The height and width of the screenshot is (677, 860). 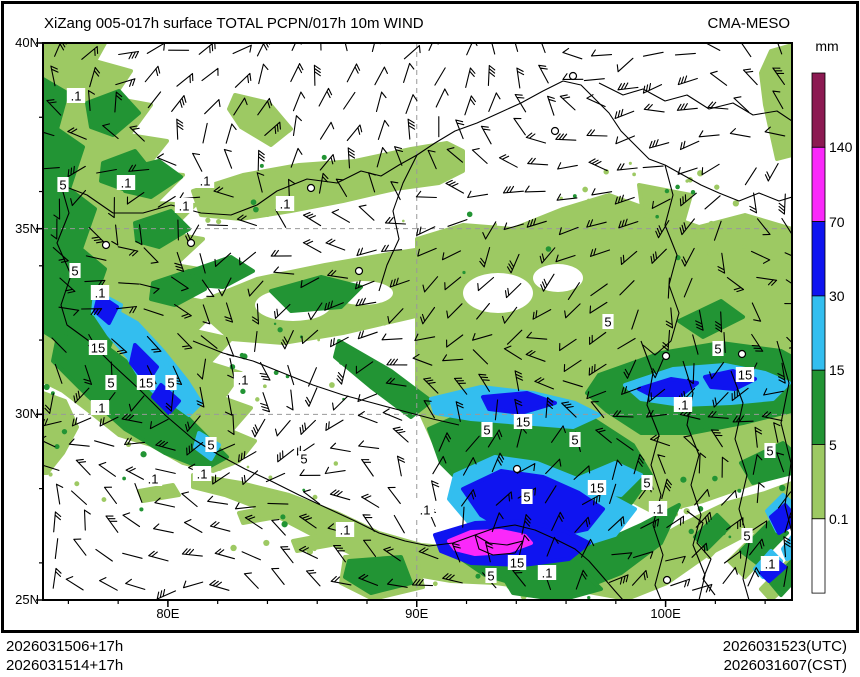 I want to click on legend-label-0.1: 0.1, so click(x=839, y=518).